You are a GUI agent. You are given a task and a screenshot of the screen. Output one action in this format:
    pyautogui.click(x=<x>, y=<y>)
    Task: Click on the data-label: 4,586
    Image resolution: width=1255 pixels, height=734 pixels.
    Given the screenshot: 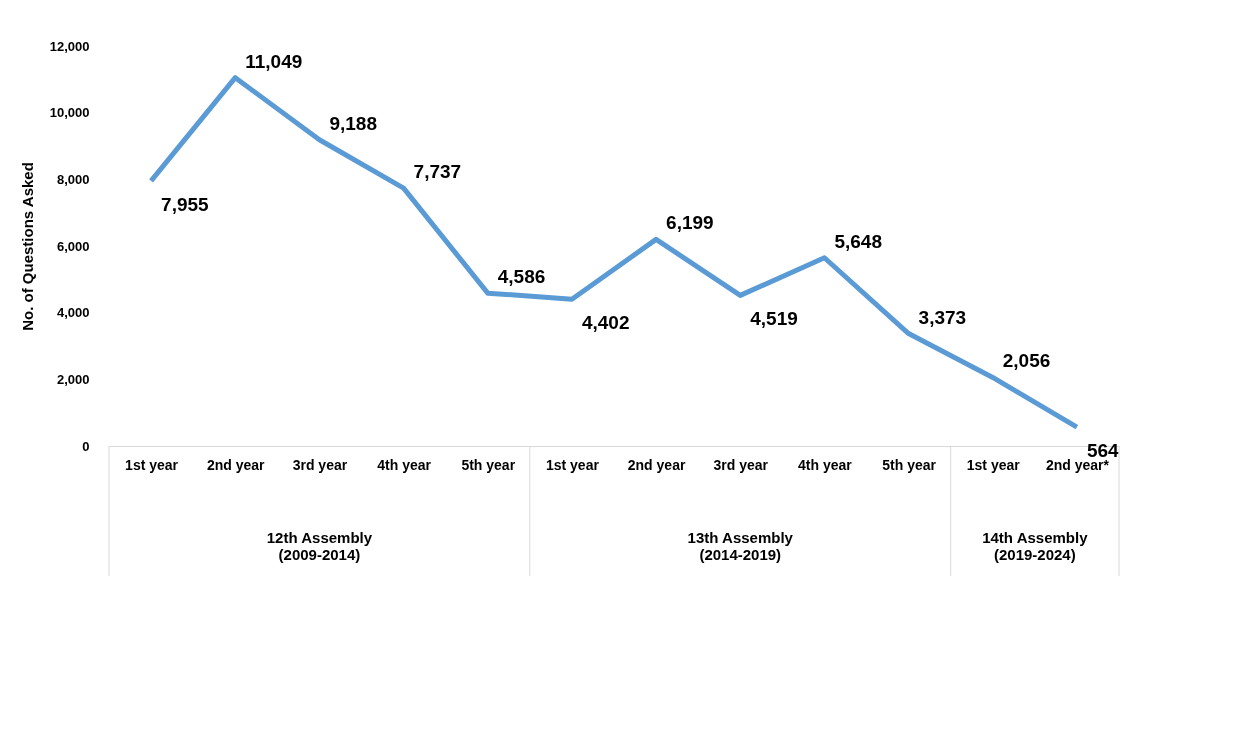 What is the action you would take?
    pyautogui.click(x=521, y=277)
    